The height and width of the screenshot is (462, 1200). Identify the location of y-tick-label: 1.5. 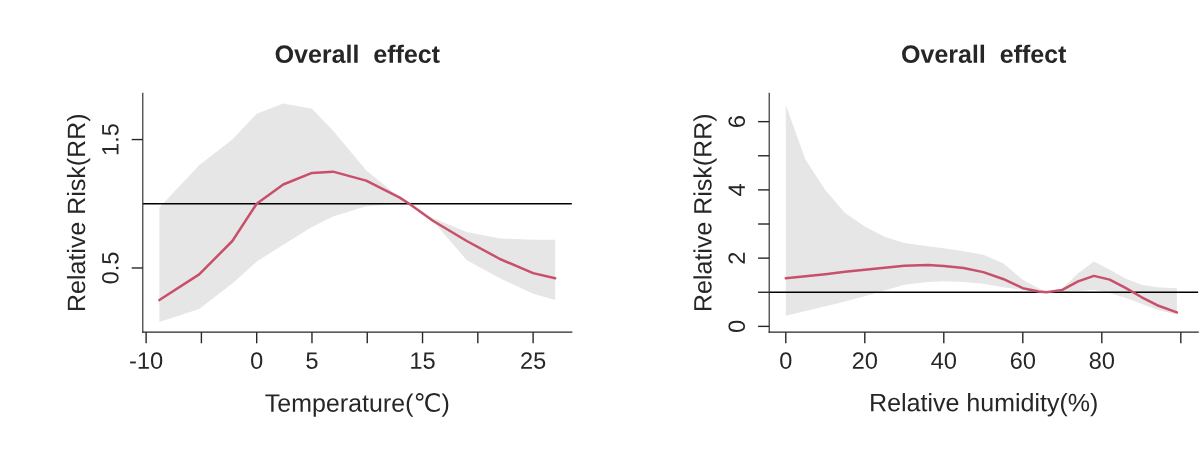
(110, 139).